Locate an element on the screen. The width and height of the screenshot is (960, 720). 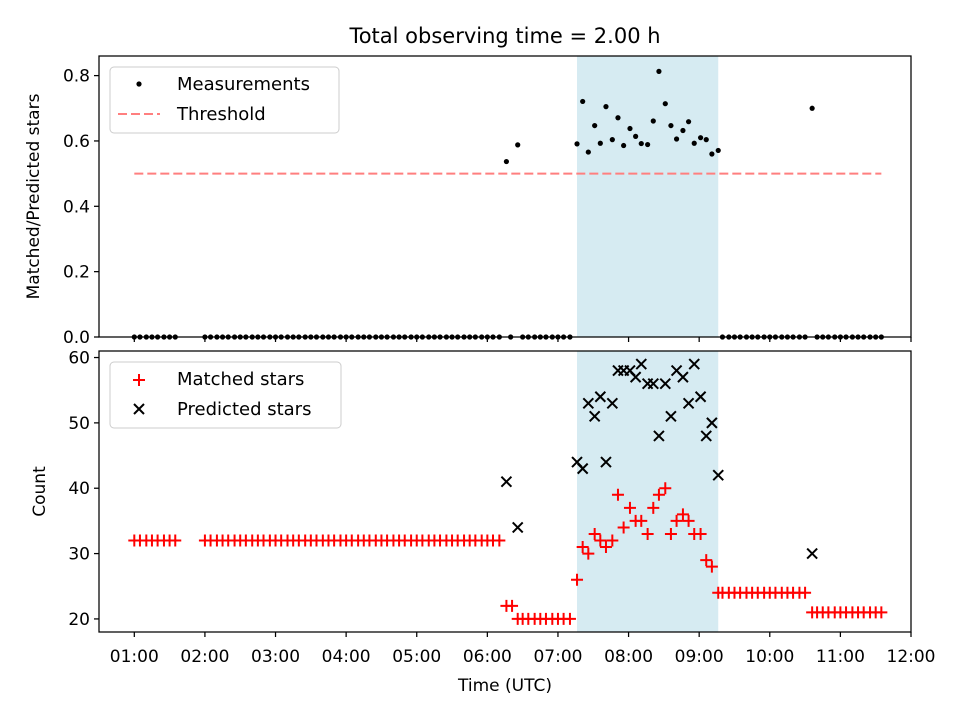
x-tick-label: 09:00 is located at coordinates (699, 657).